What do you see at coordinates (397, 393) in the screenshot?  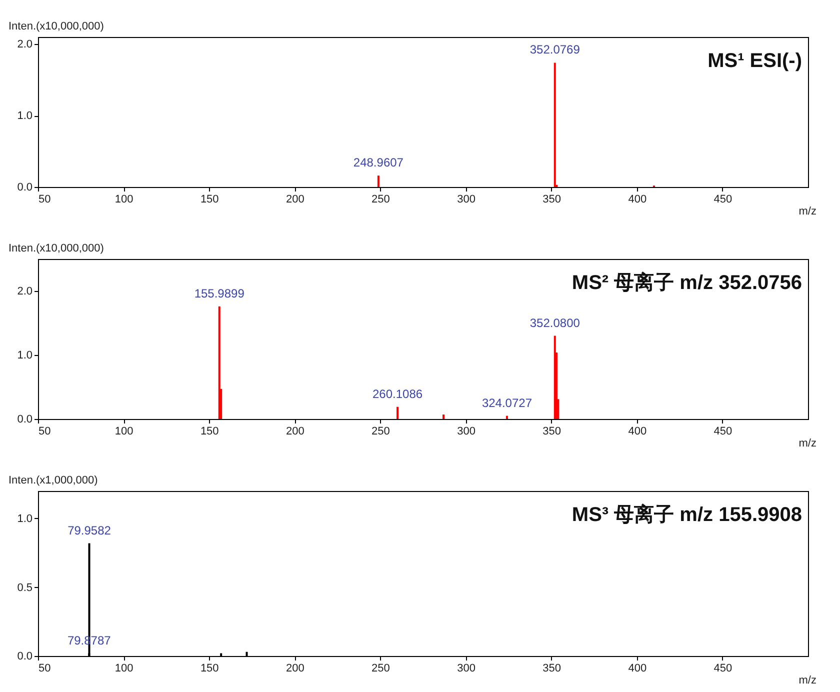 I see `text: 260.1086` at bounding box center [397, 393].